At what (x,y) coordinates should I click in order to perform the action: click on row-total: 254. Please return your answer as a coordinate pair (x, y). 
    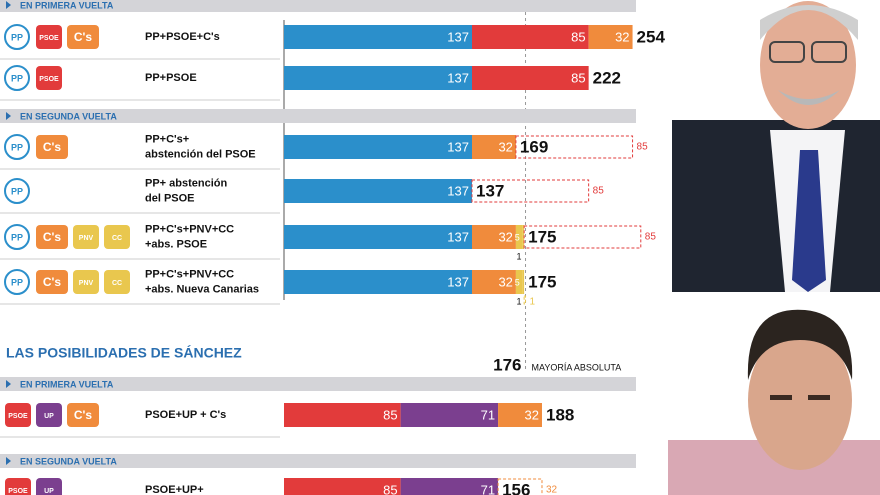
    Looking at the image, I should click on (651, 36).